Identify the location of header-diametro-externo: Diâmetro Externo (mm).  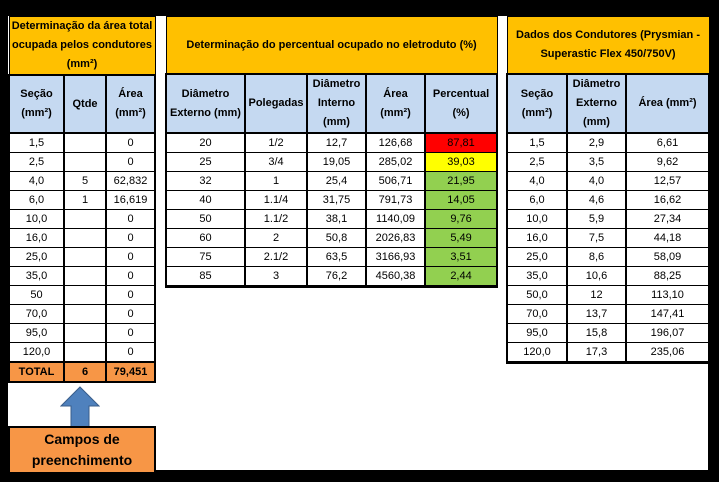
(205, 103).